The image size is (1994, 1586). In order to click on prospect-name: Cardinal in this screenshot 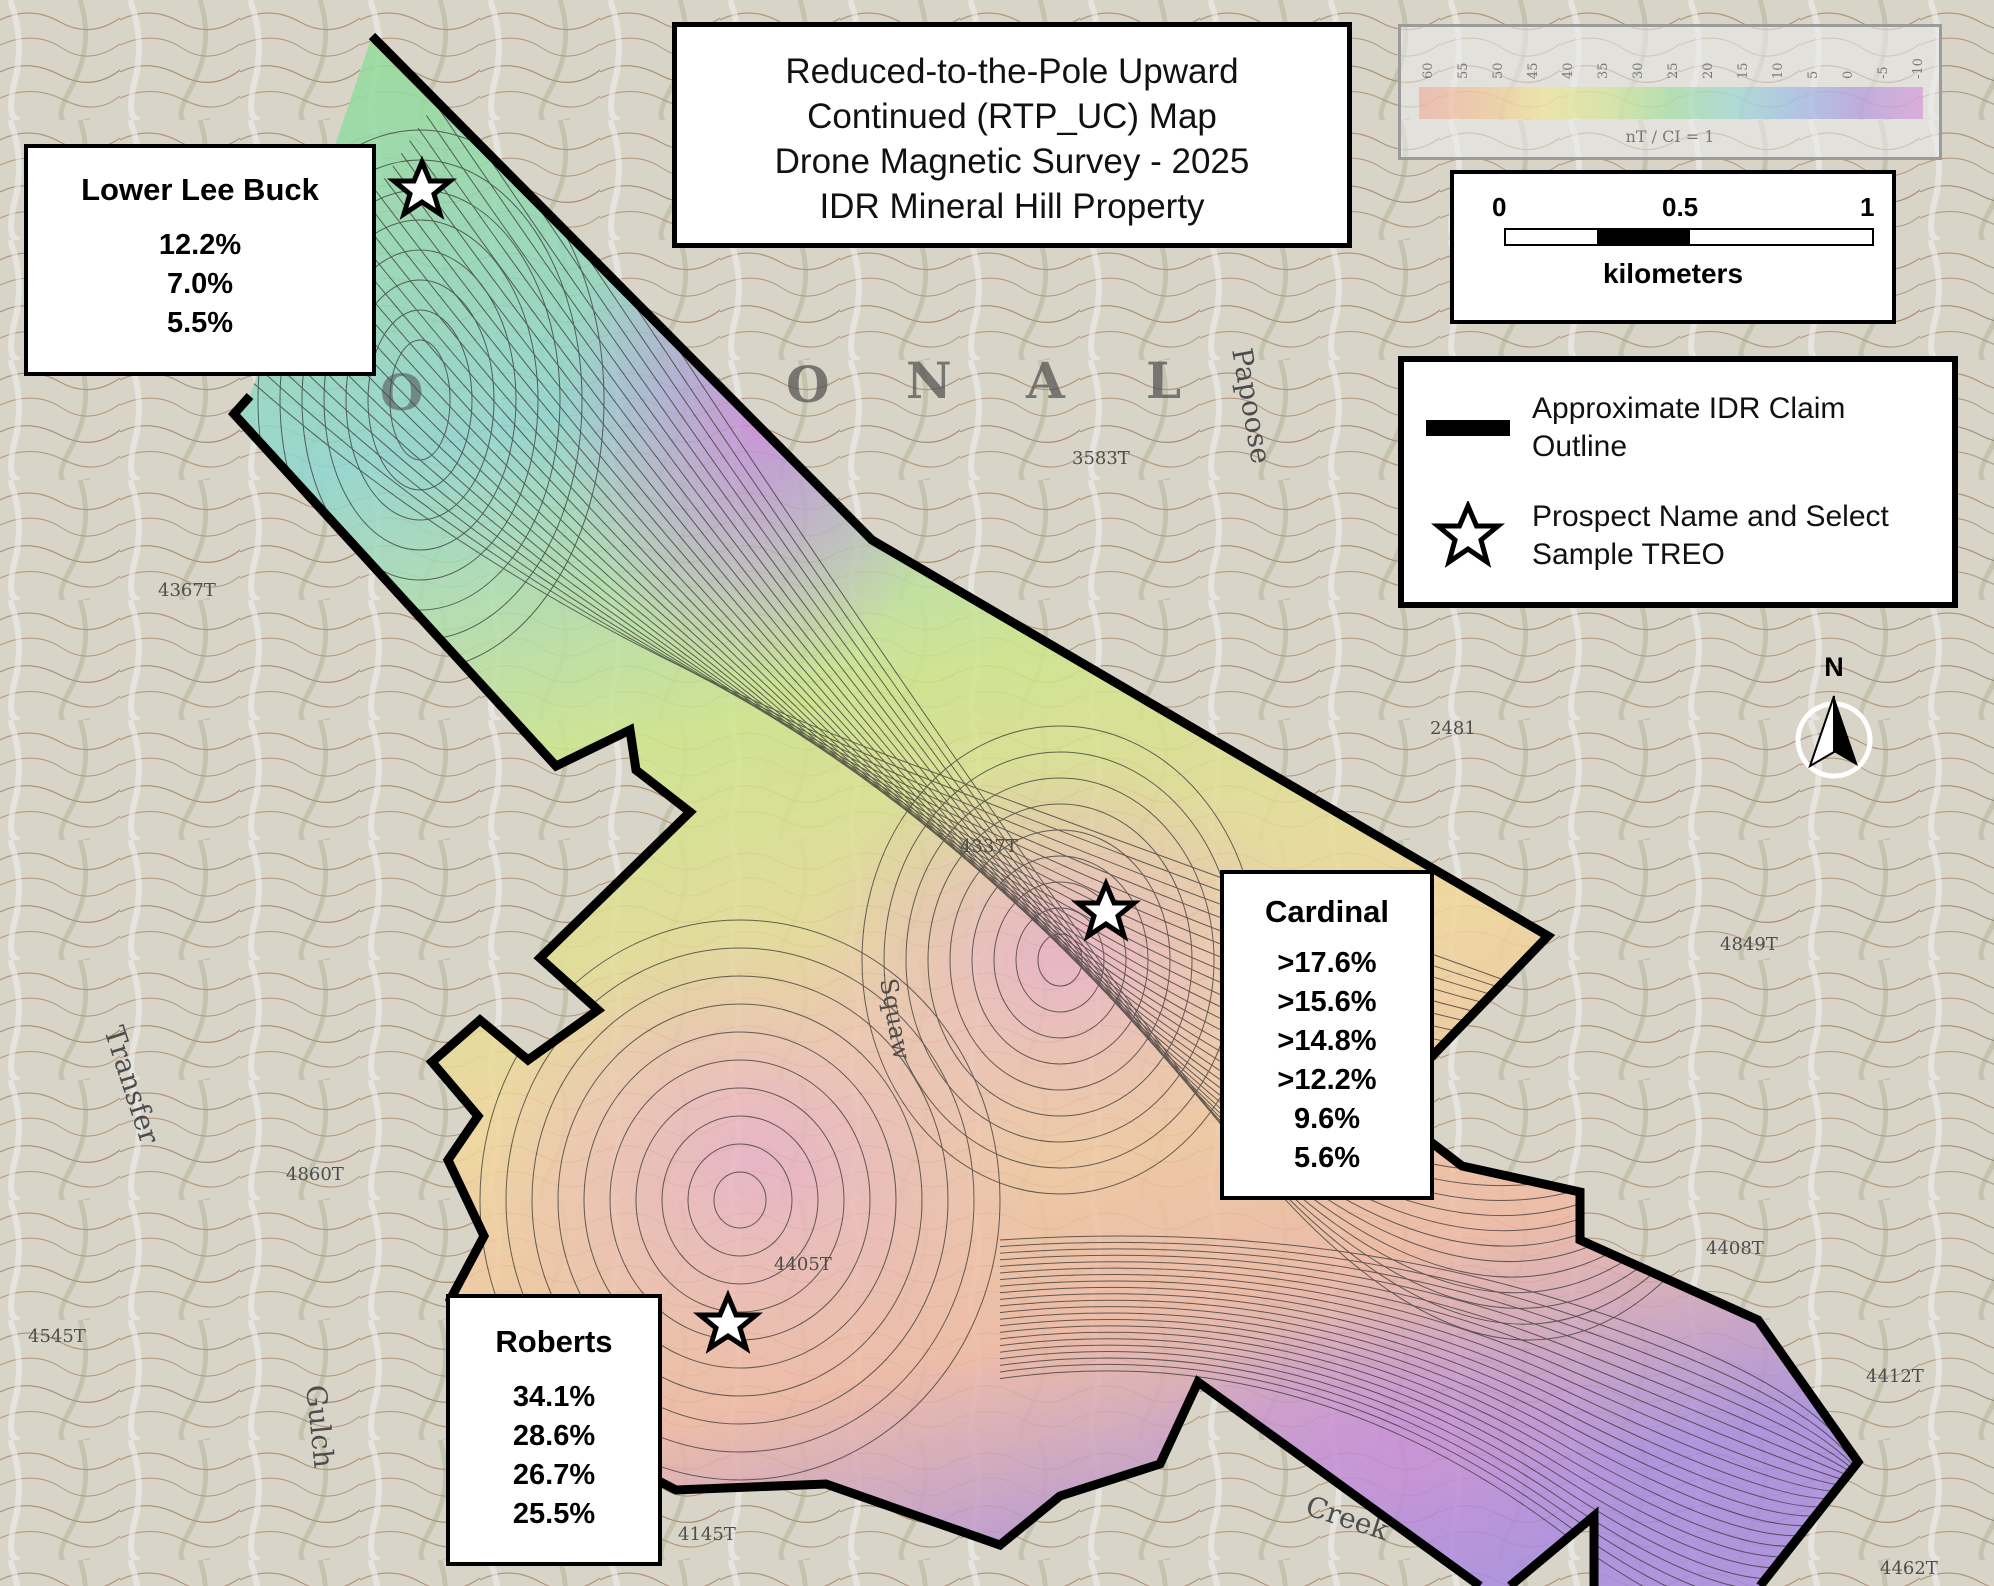, I will do `click(1327, 911)`.